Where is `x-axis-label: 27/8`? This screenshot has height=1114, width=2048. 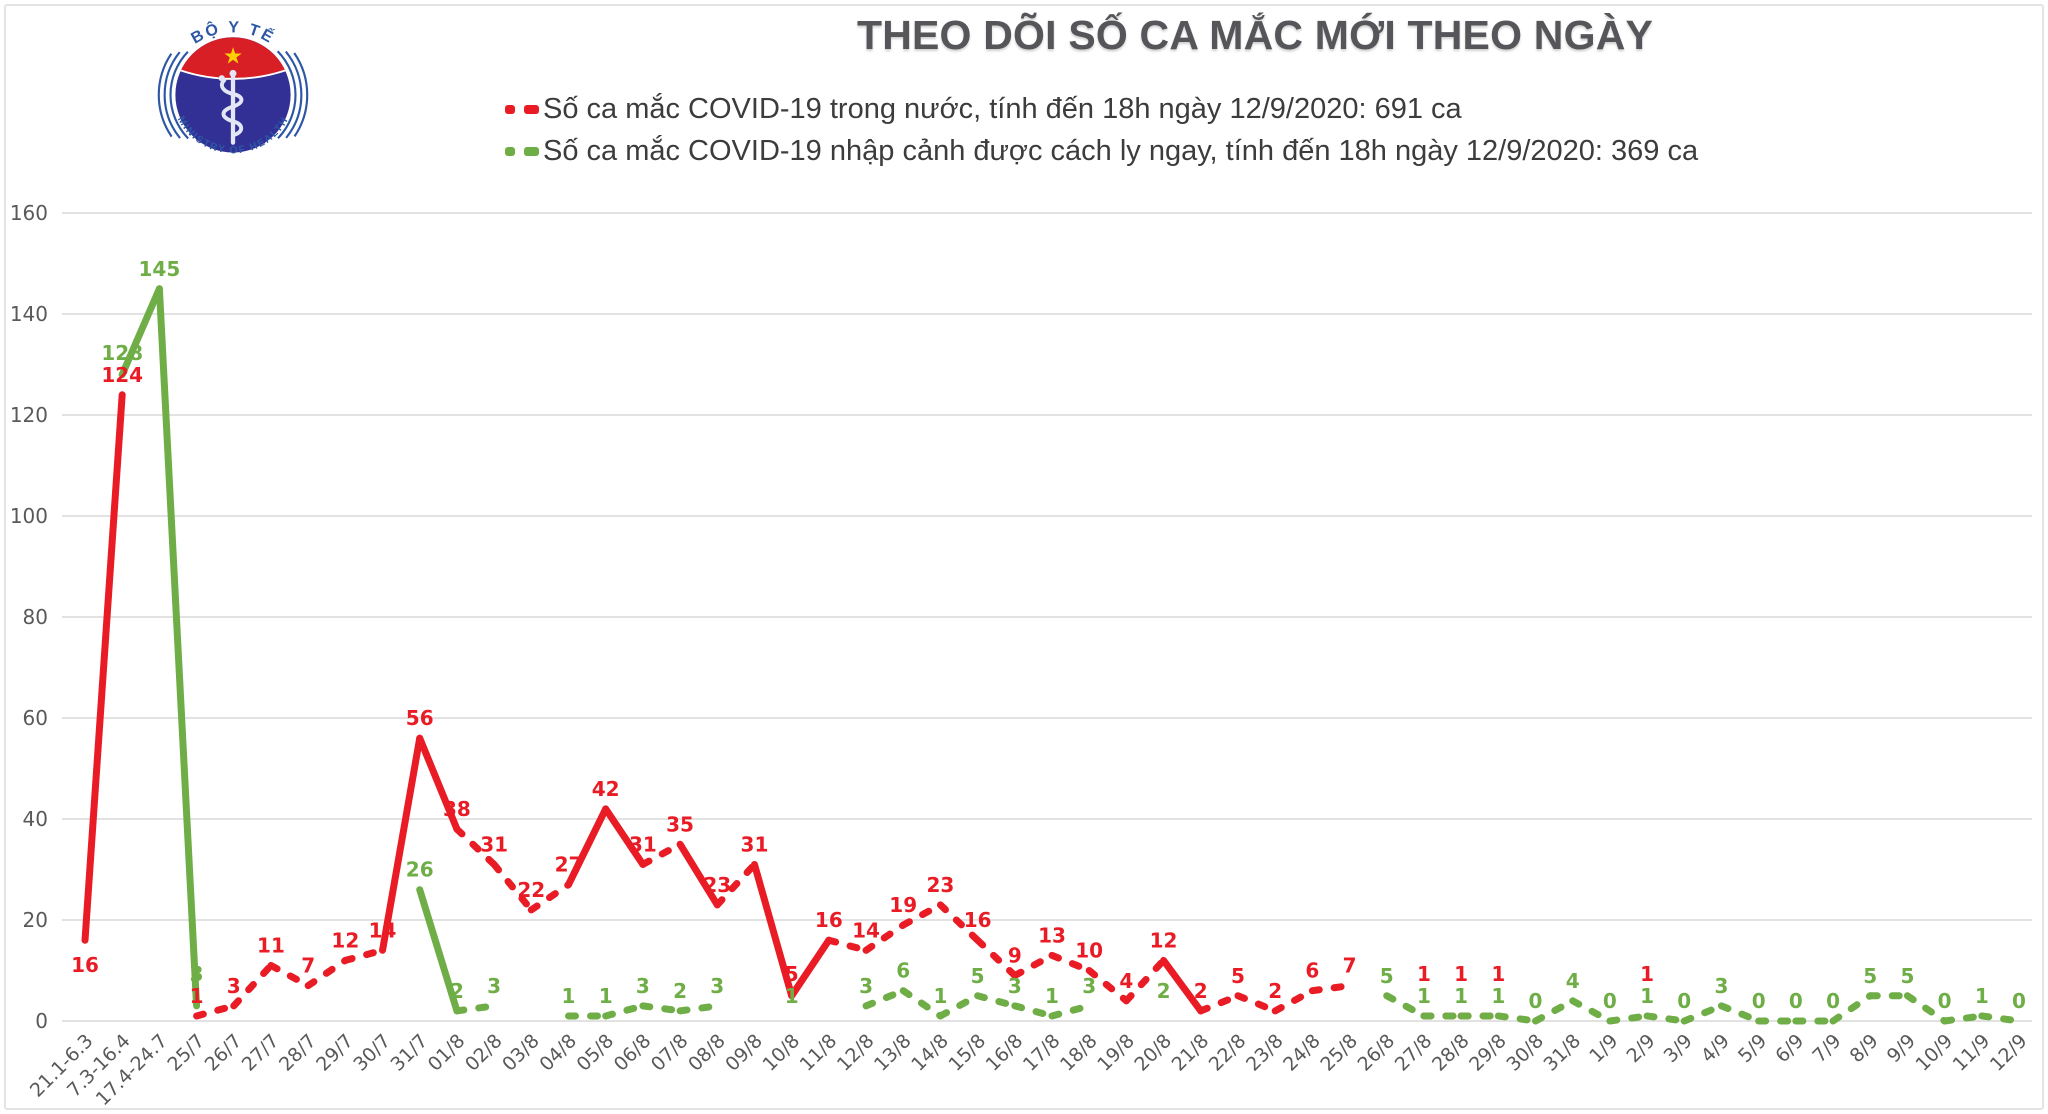 x-axis-label: 27/8 is located at coordinates (1414, 1053).